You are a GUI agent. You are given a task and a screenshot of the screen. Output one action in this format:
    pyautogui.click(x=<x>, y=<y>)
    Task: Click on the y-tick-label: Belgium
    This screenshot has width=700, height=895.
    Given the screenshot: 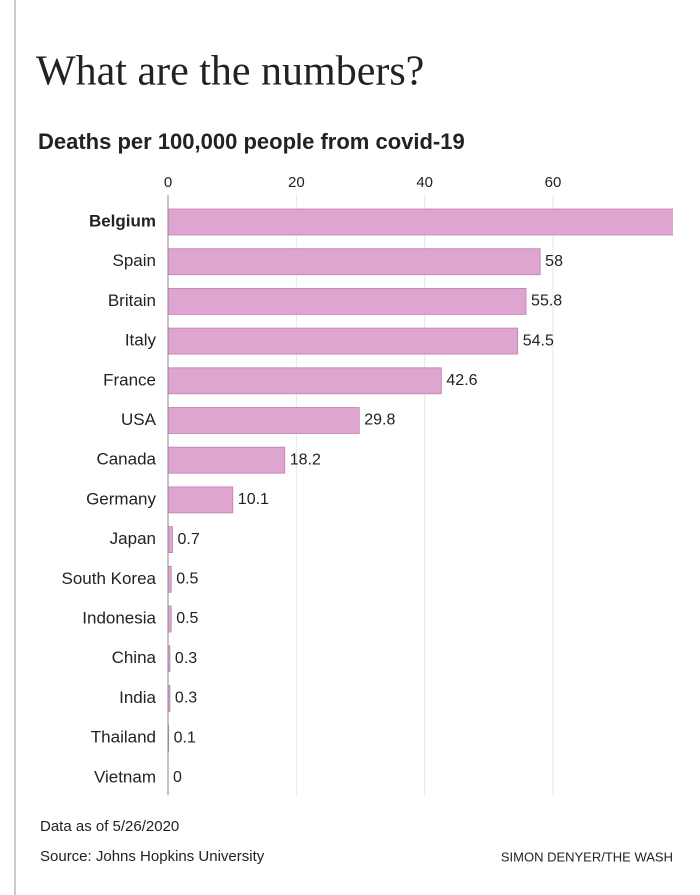 What is the action you would take?
    pyautogui.click(x=122, y=220)
    